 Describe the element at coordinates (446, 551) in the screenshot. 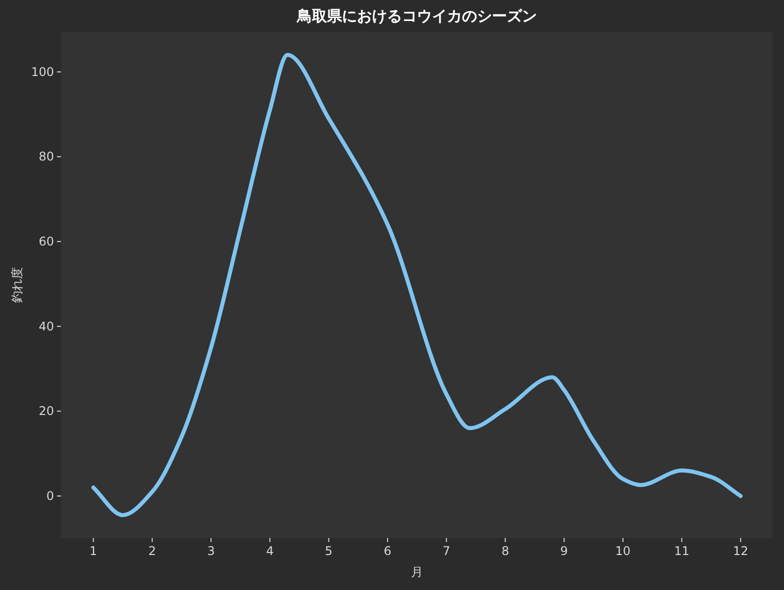

I see `x-tick-label: 7` at that location.